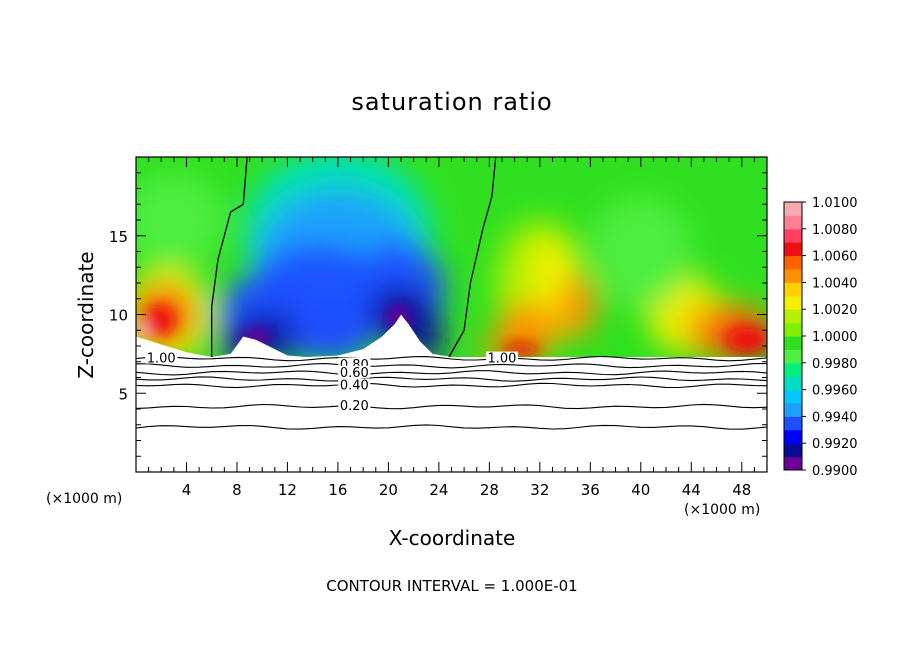  What do you see at coordinates (835, 283) in the screenshot?
I see `colorbar-label: 1.0040` at bounding box center [835, 283].